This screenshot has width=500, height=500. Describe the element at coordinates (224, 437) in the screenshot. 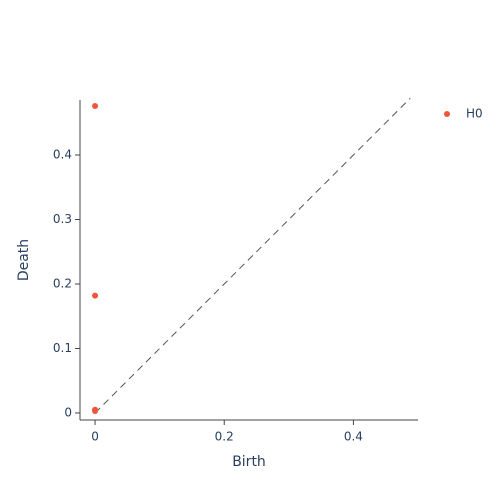

I see `x-tick-label: 0.2` at that location.